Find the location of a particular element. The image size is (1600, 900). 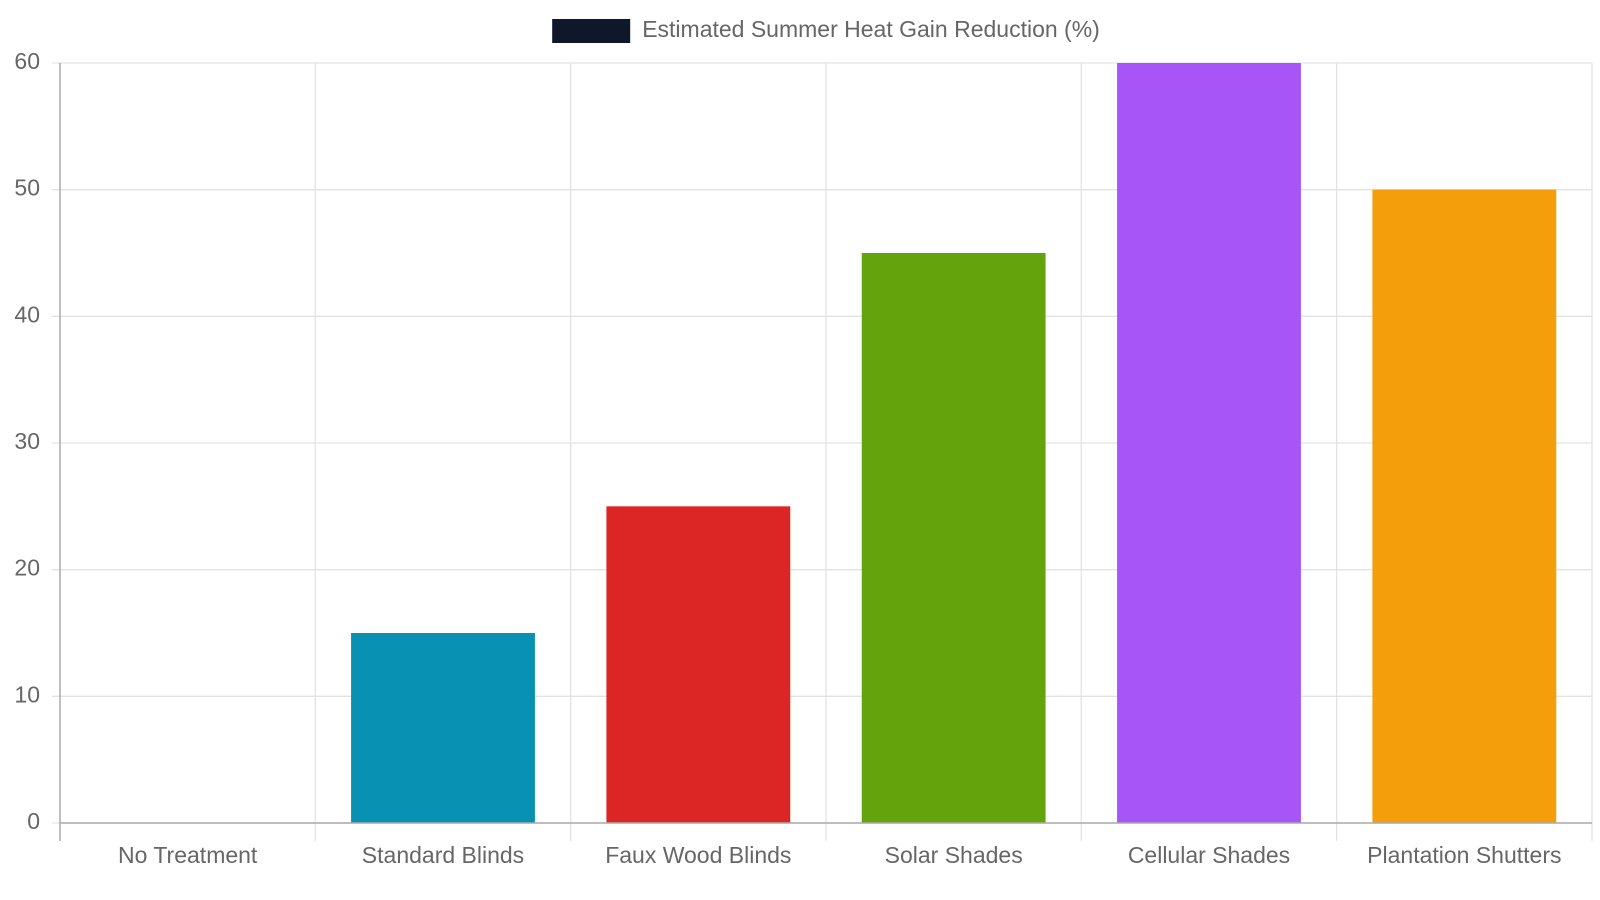

x-tick-label: Plantation Shutters is located at coordinates (1464, 855).